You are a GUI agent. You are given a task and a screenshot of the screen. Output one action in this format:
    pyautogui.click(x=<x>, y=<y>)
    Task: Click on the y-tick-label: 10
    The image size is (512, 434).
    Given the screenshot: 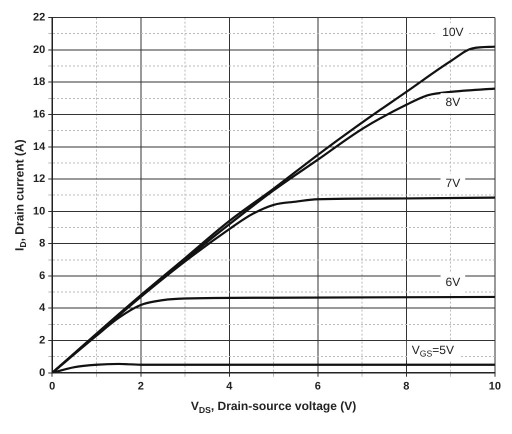 What is the action you would take?
    pyautogui.click(x=39, y=211)
    